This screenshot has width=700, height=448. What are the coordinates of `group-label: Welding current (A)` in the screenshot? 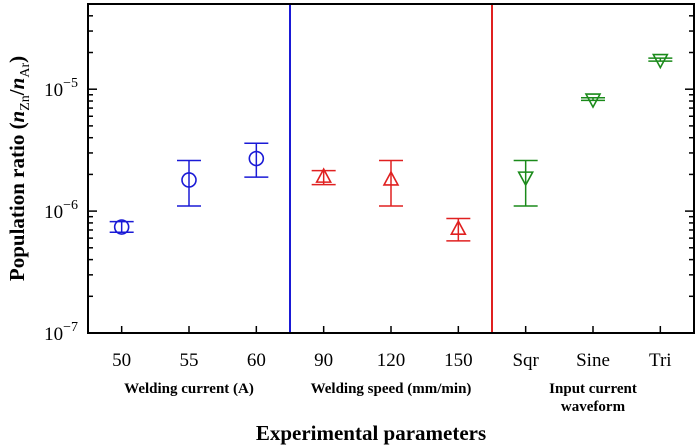 It's located at (189, 389).